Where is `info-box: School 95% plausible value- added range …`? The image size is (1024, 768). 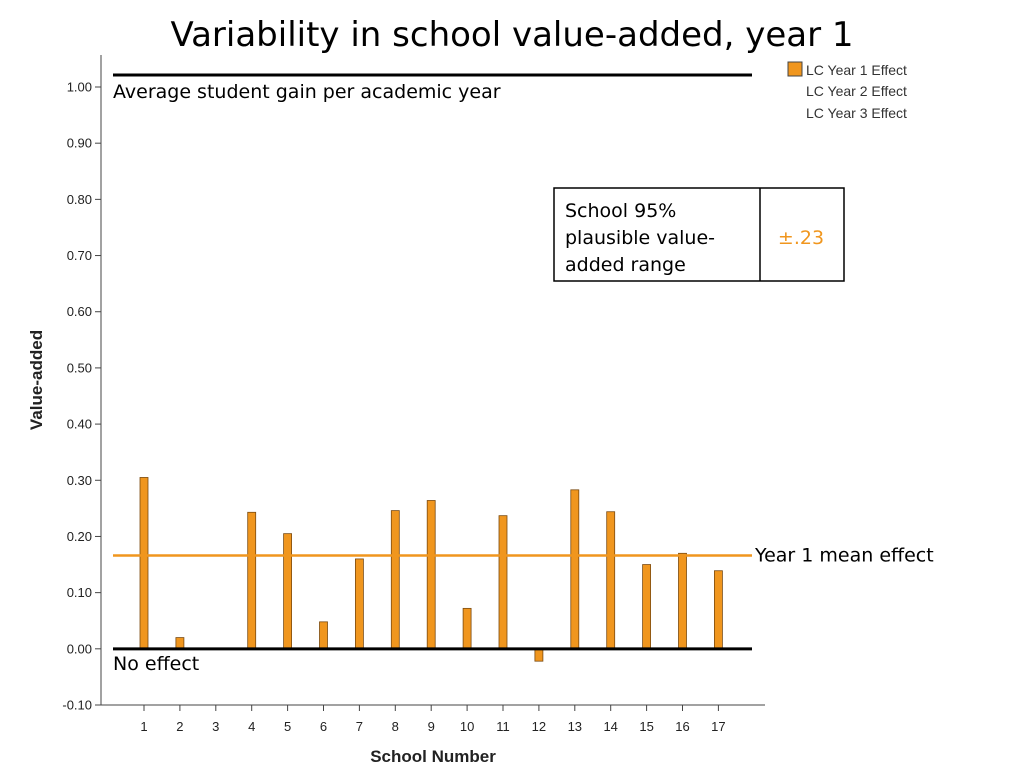
info-box: School 95% plausible value- added range … is located at coordinates (699, 234).